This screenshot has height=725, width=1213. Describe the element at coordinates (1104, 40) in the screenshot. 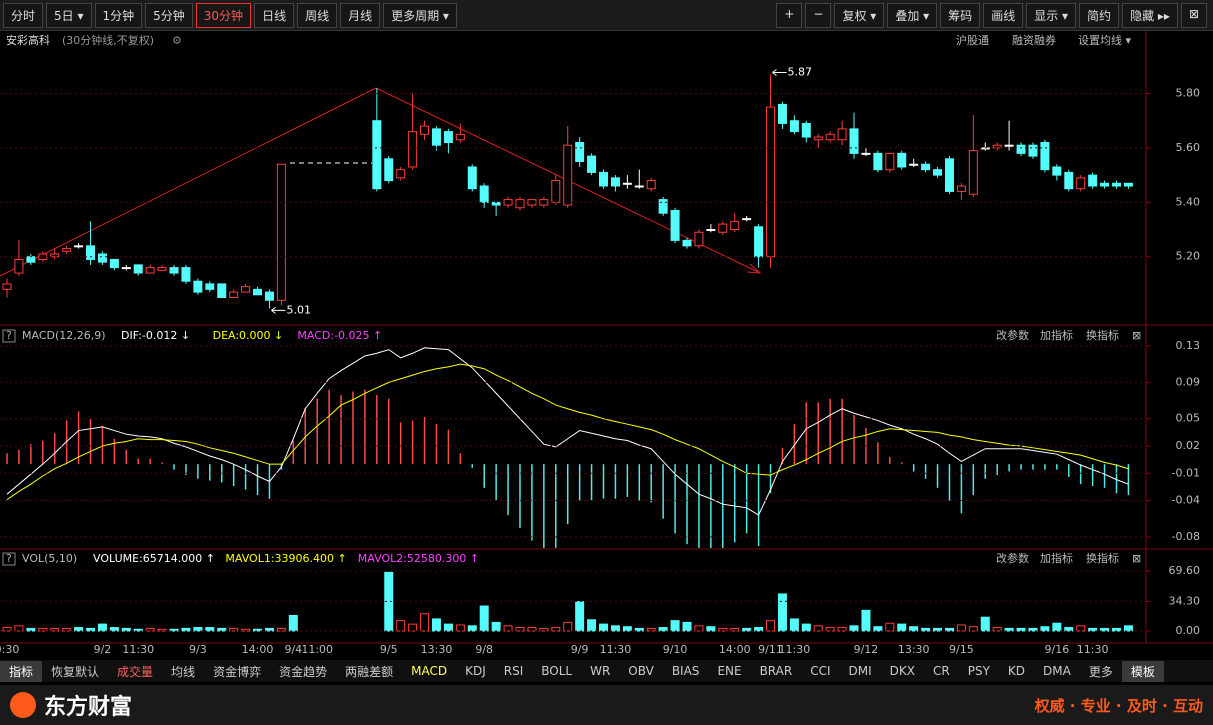

I see `link: 设置均线 ▾` at that location.